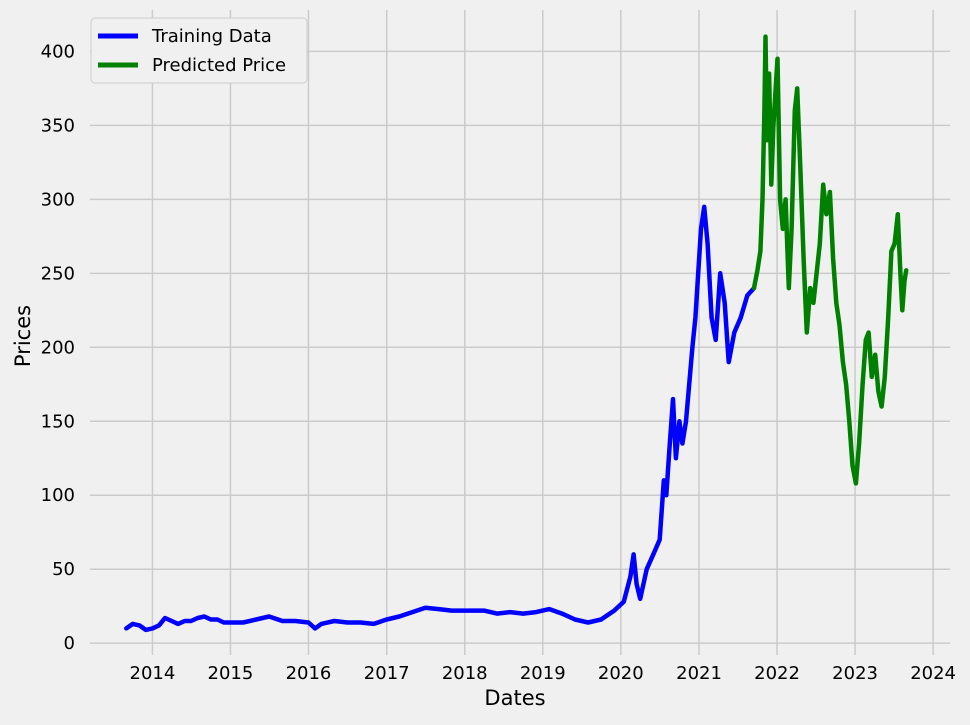  I want to click on x-tick-label: 2023, so click(855, 673).